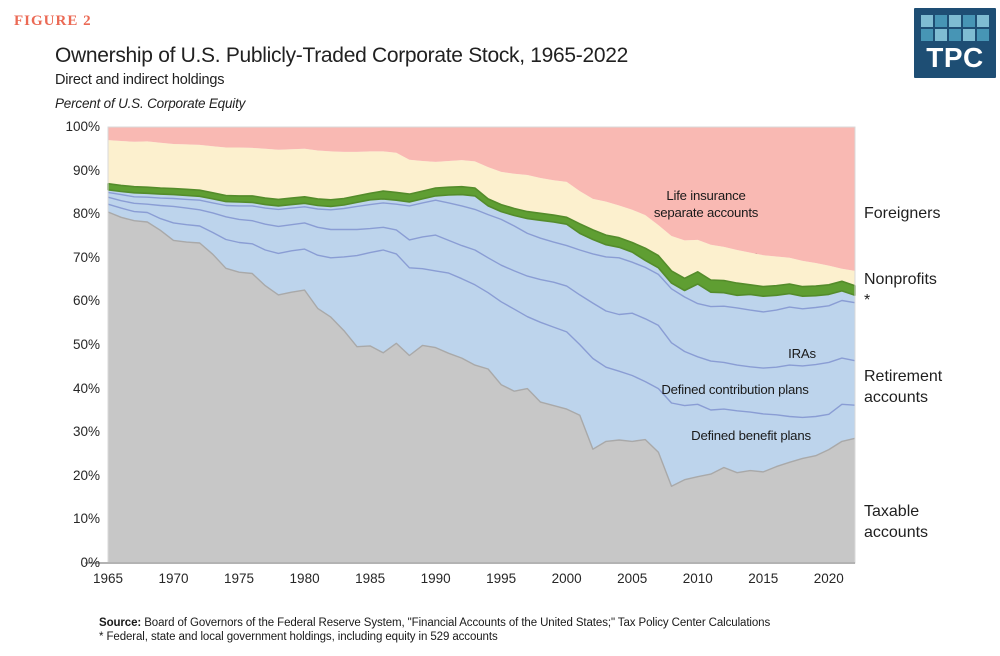 Image resolution: width=1000 pixels, height=656 pixels. Describe the element at coordinates (902, 213) in the screenshot. I see `category-label-foreigners: Foreigners` at that location.